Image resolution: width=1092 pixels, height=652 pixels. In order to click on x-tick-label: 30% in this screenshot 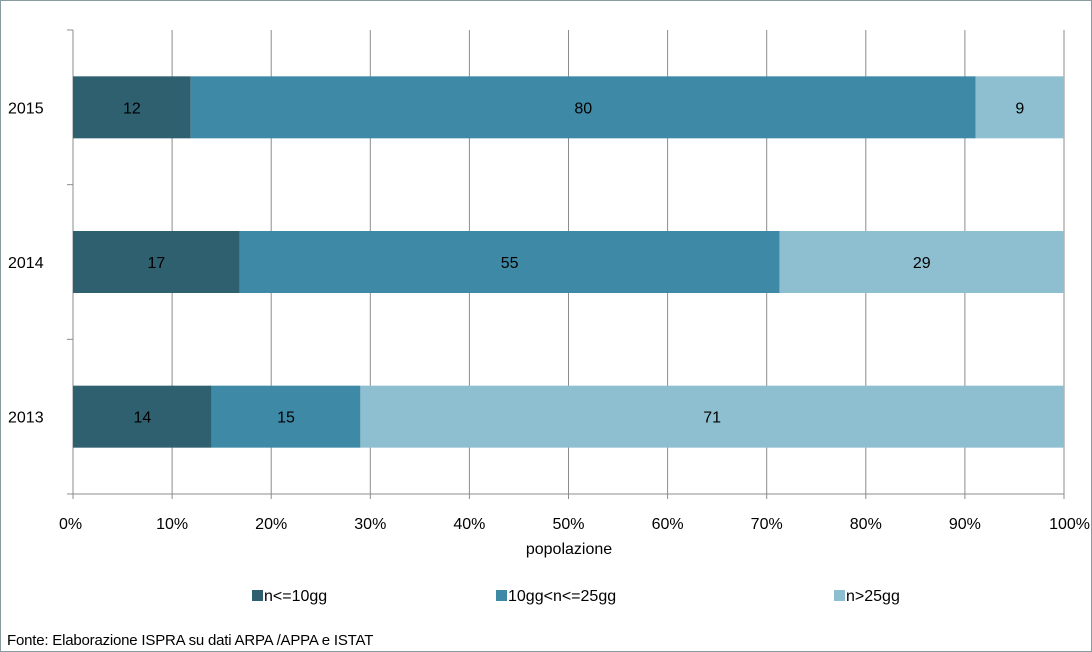, I will do `click(370, 524)`.